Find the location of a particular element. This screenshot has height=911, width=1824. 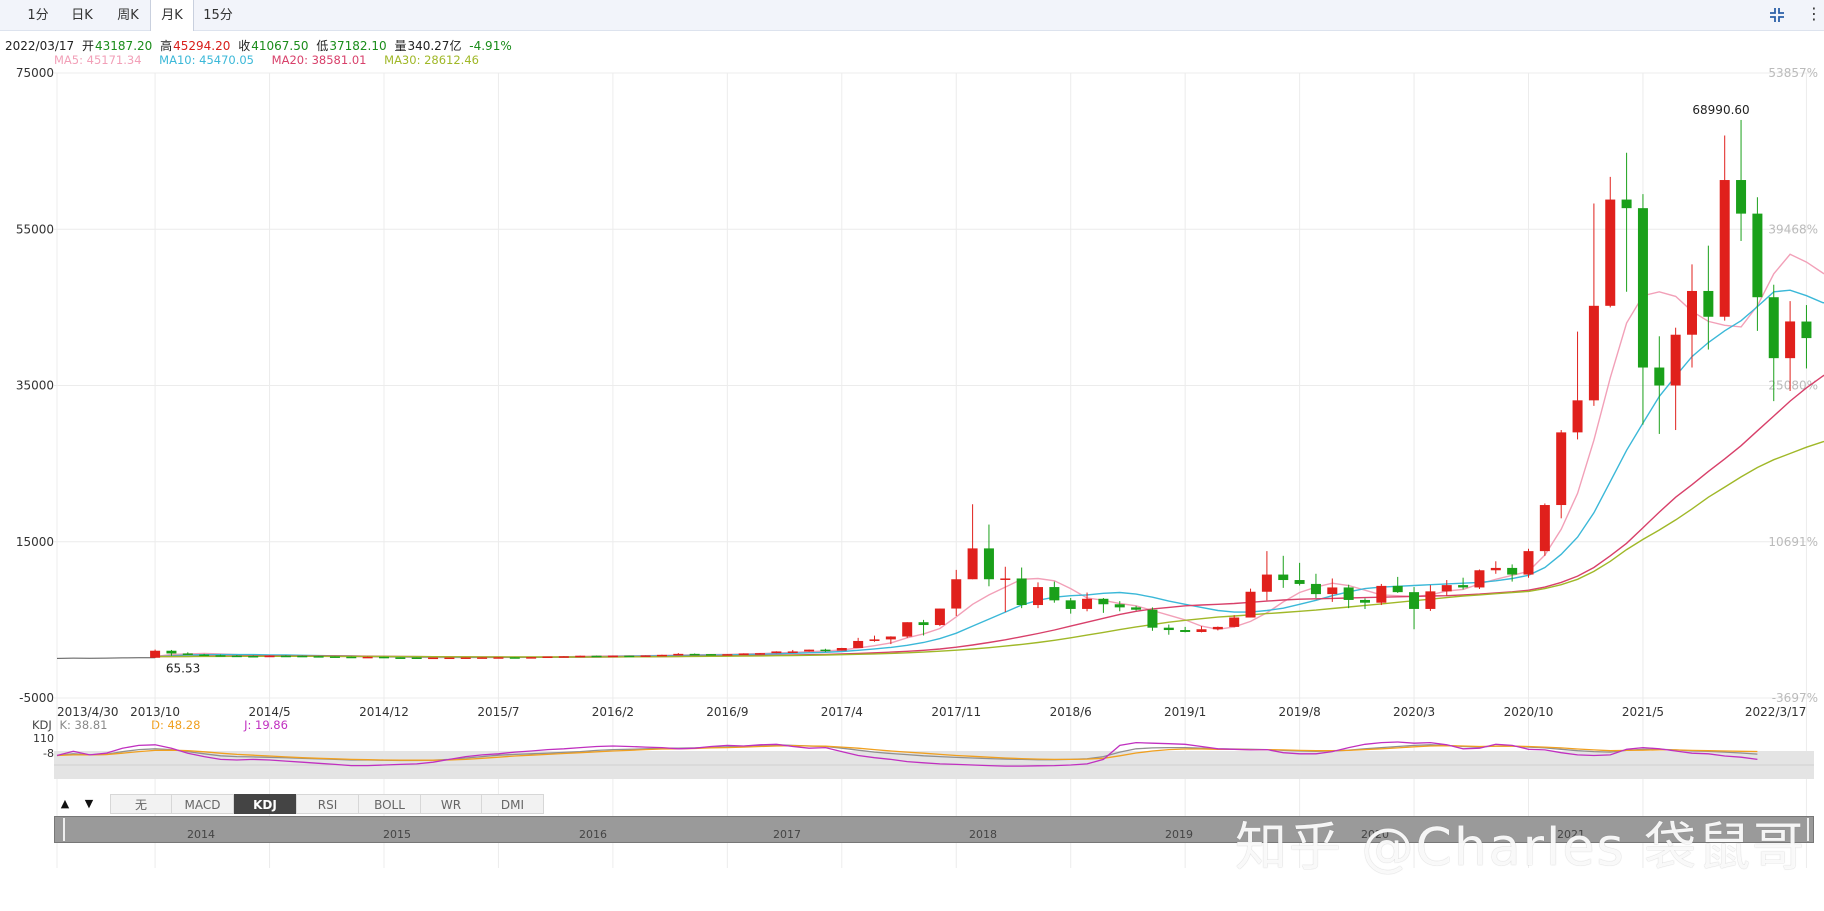

tab-1min: 1分 is located at coordinates (38, 15).